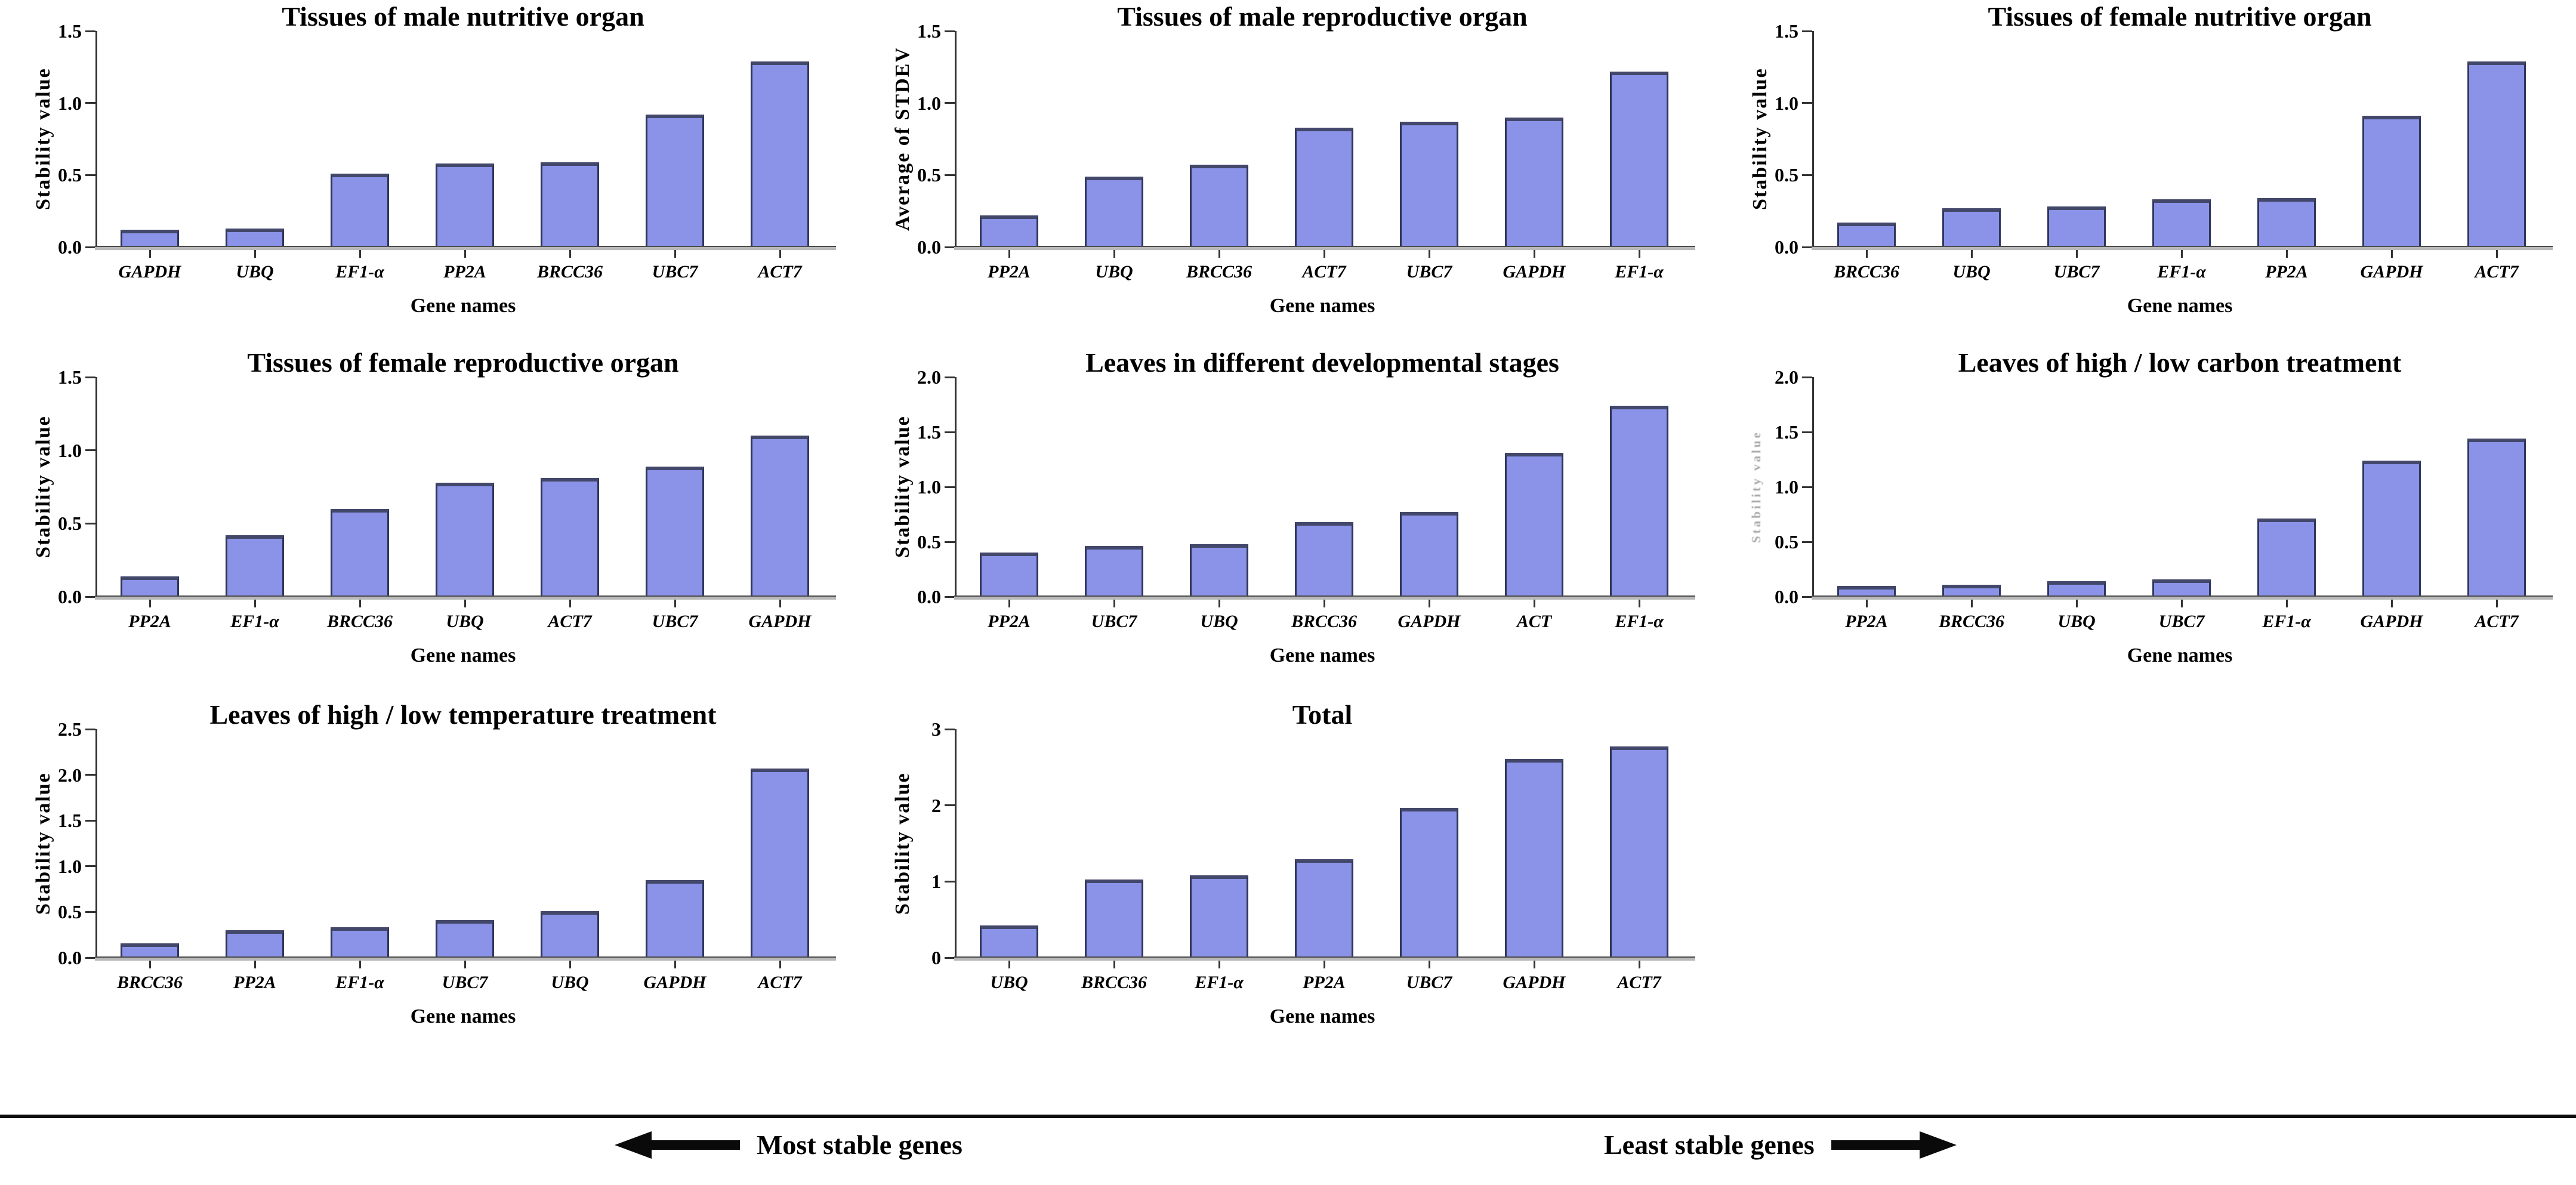 The height and width of the screenshot is (1185, 2576). Describe the element at coordinates (1288, 1116) in the screenshot. I see `separator-line` at that location.